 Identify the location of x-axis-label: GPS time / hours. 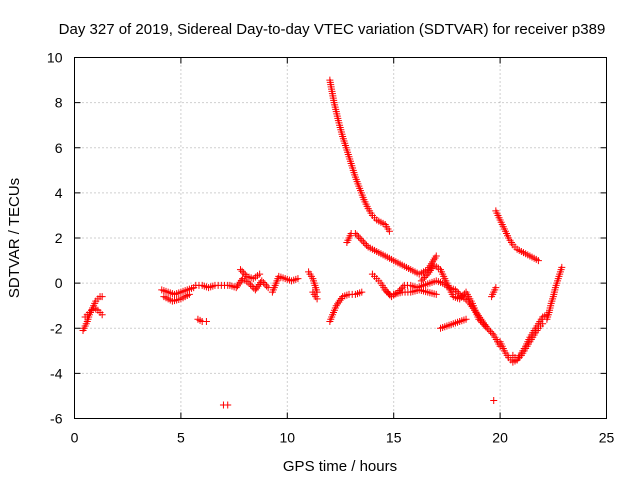
(340, 466).